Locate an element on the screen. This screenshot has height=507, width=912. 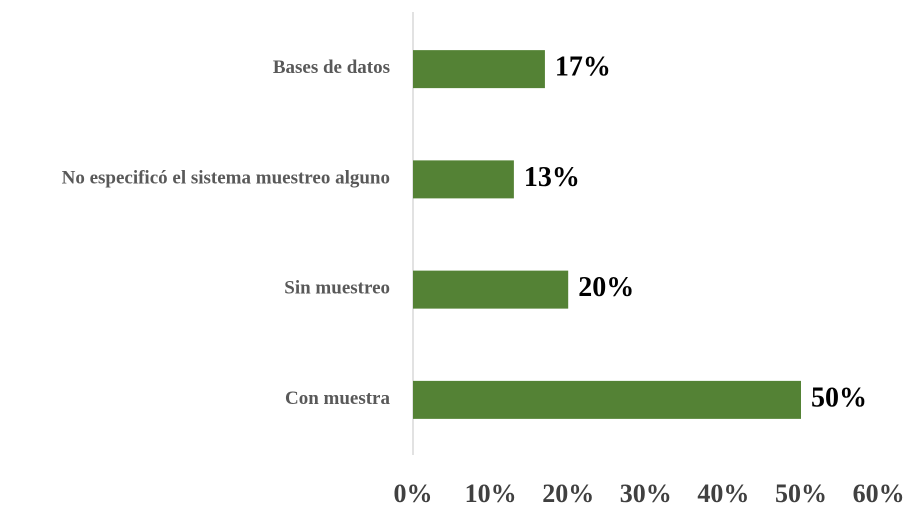
category-label-line: Bases de datos is located at coordinates (331, 67).